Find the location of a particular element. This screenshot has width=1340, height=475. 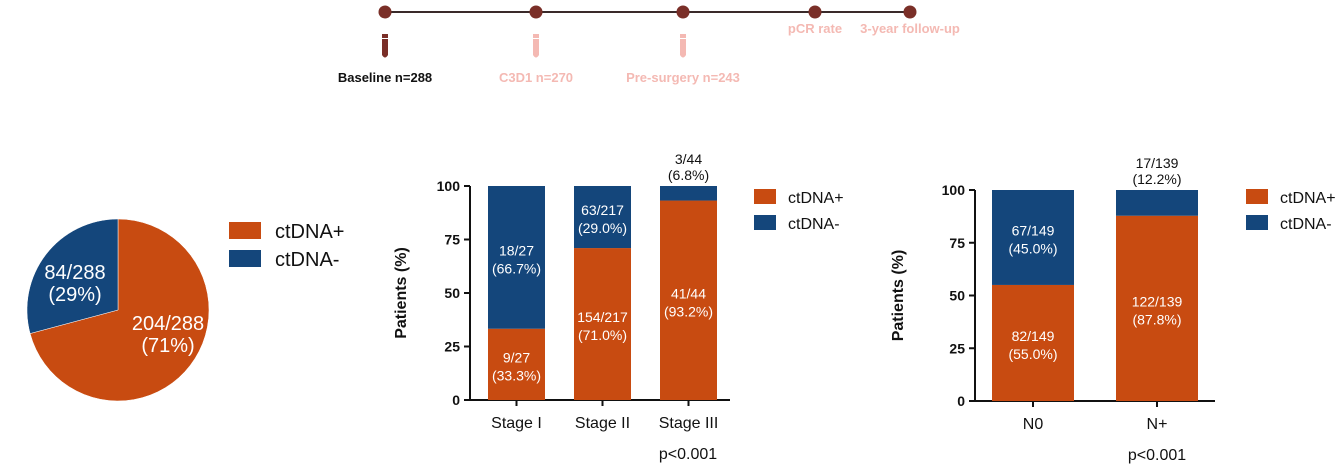

bar-data-label: (45.0%) is located at coordinates (1032, 248).